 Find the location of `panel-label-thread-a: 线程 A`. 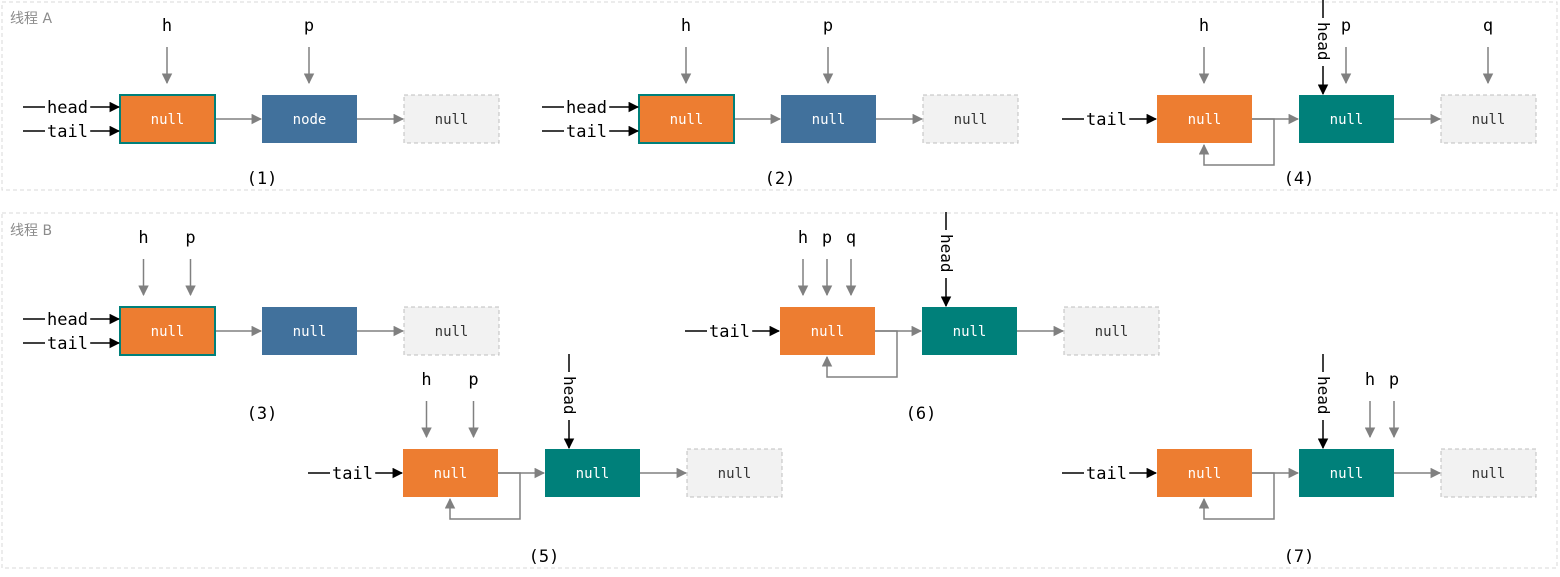

panel-label-thread-a: 线程 A is located at coordinates (31, 19).